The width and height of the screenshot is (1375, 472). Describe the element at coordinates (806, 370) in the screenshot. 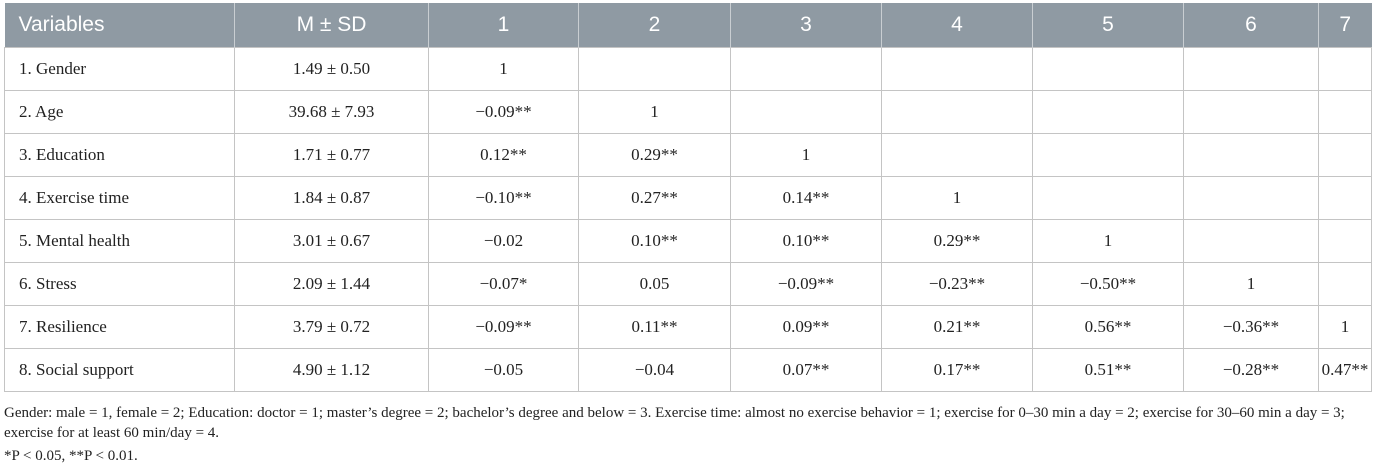

I see `correlation-cell: 0.07**` at that location.